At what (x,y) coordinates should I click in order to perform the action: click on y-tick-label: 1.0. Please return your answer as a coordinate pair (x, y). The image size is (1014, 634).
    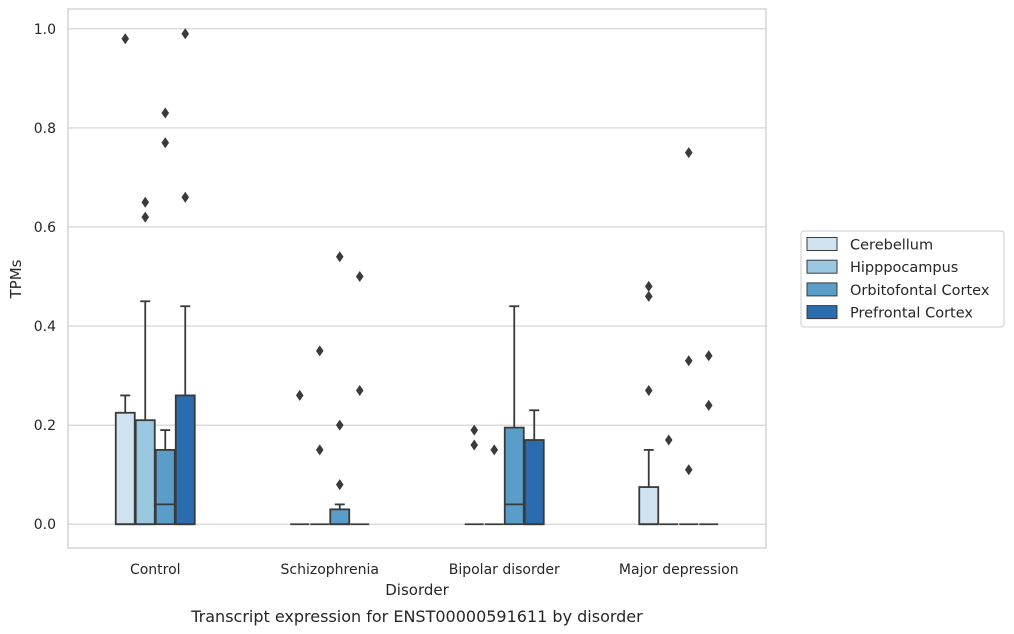
    Looking at the image, I should click on (45, 30).